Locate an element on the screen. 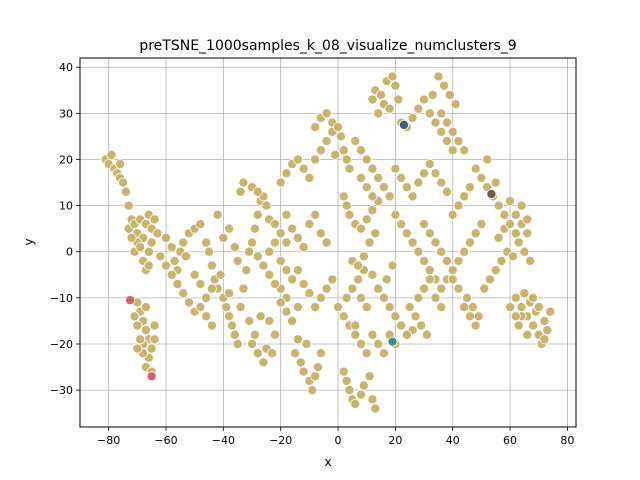 This screenshot has width=640, height=480. y-tick-label: −20 is located at coordinates (61, 344).